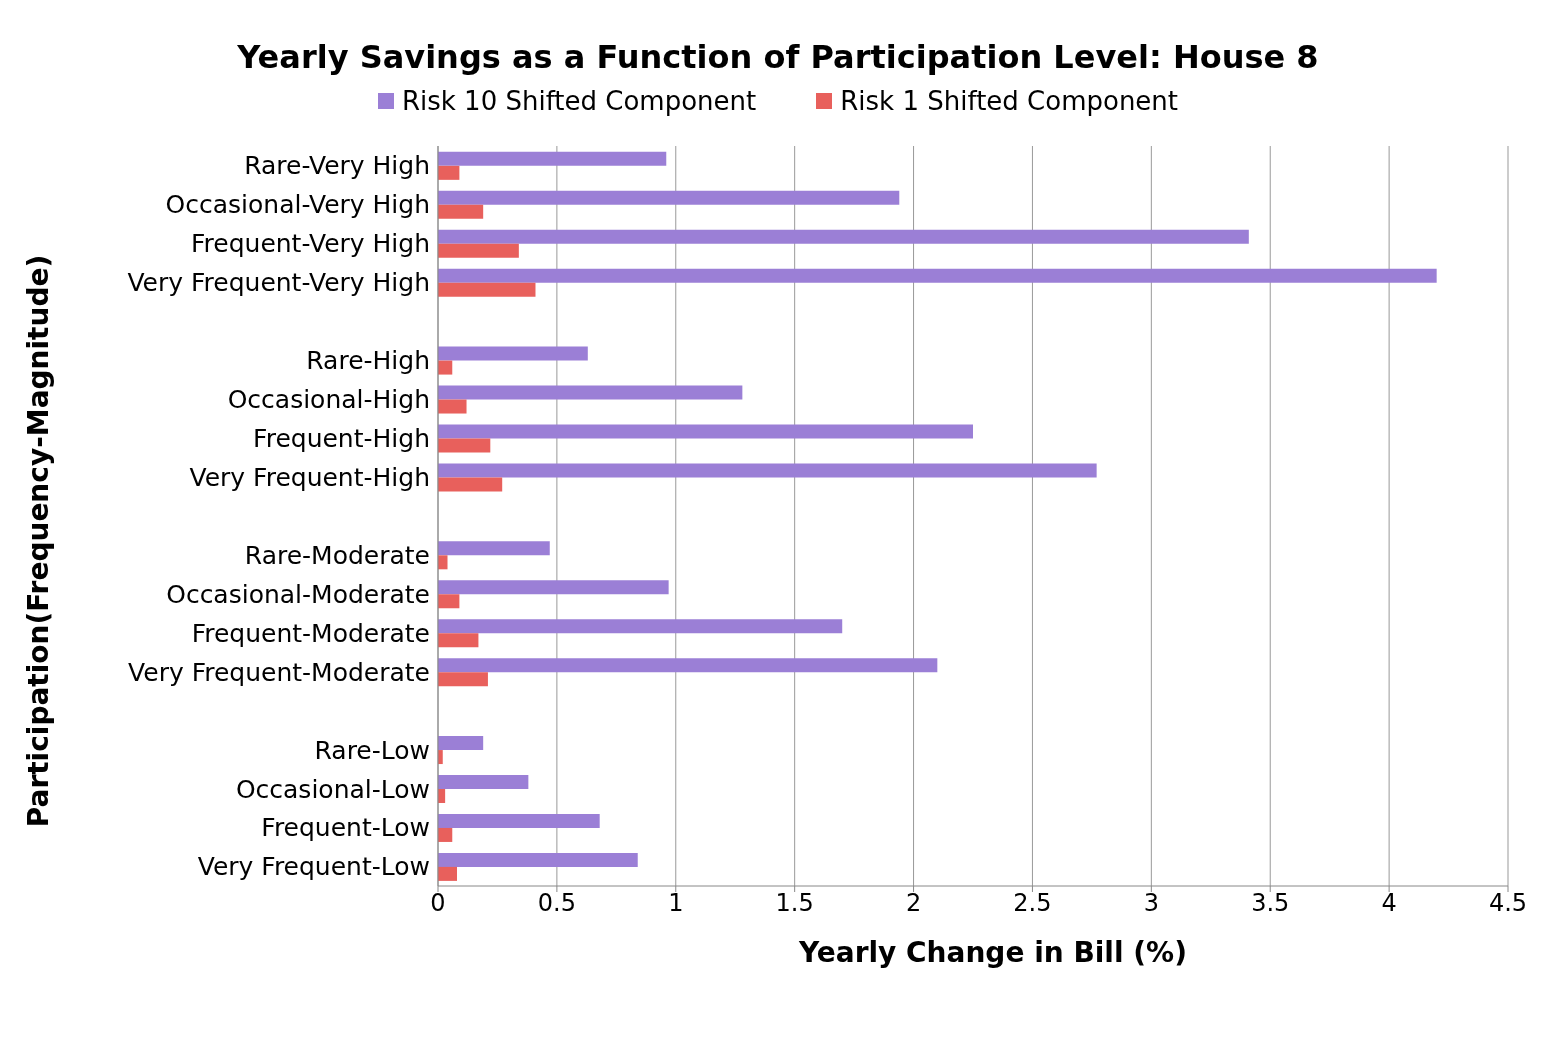 The width and height of the screenshot is (1568, 1062). I want to click on y-tick-label: Occasional-Very High, so click(297, 205).